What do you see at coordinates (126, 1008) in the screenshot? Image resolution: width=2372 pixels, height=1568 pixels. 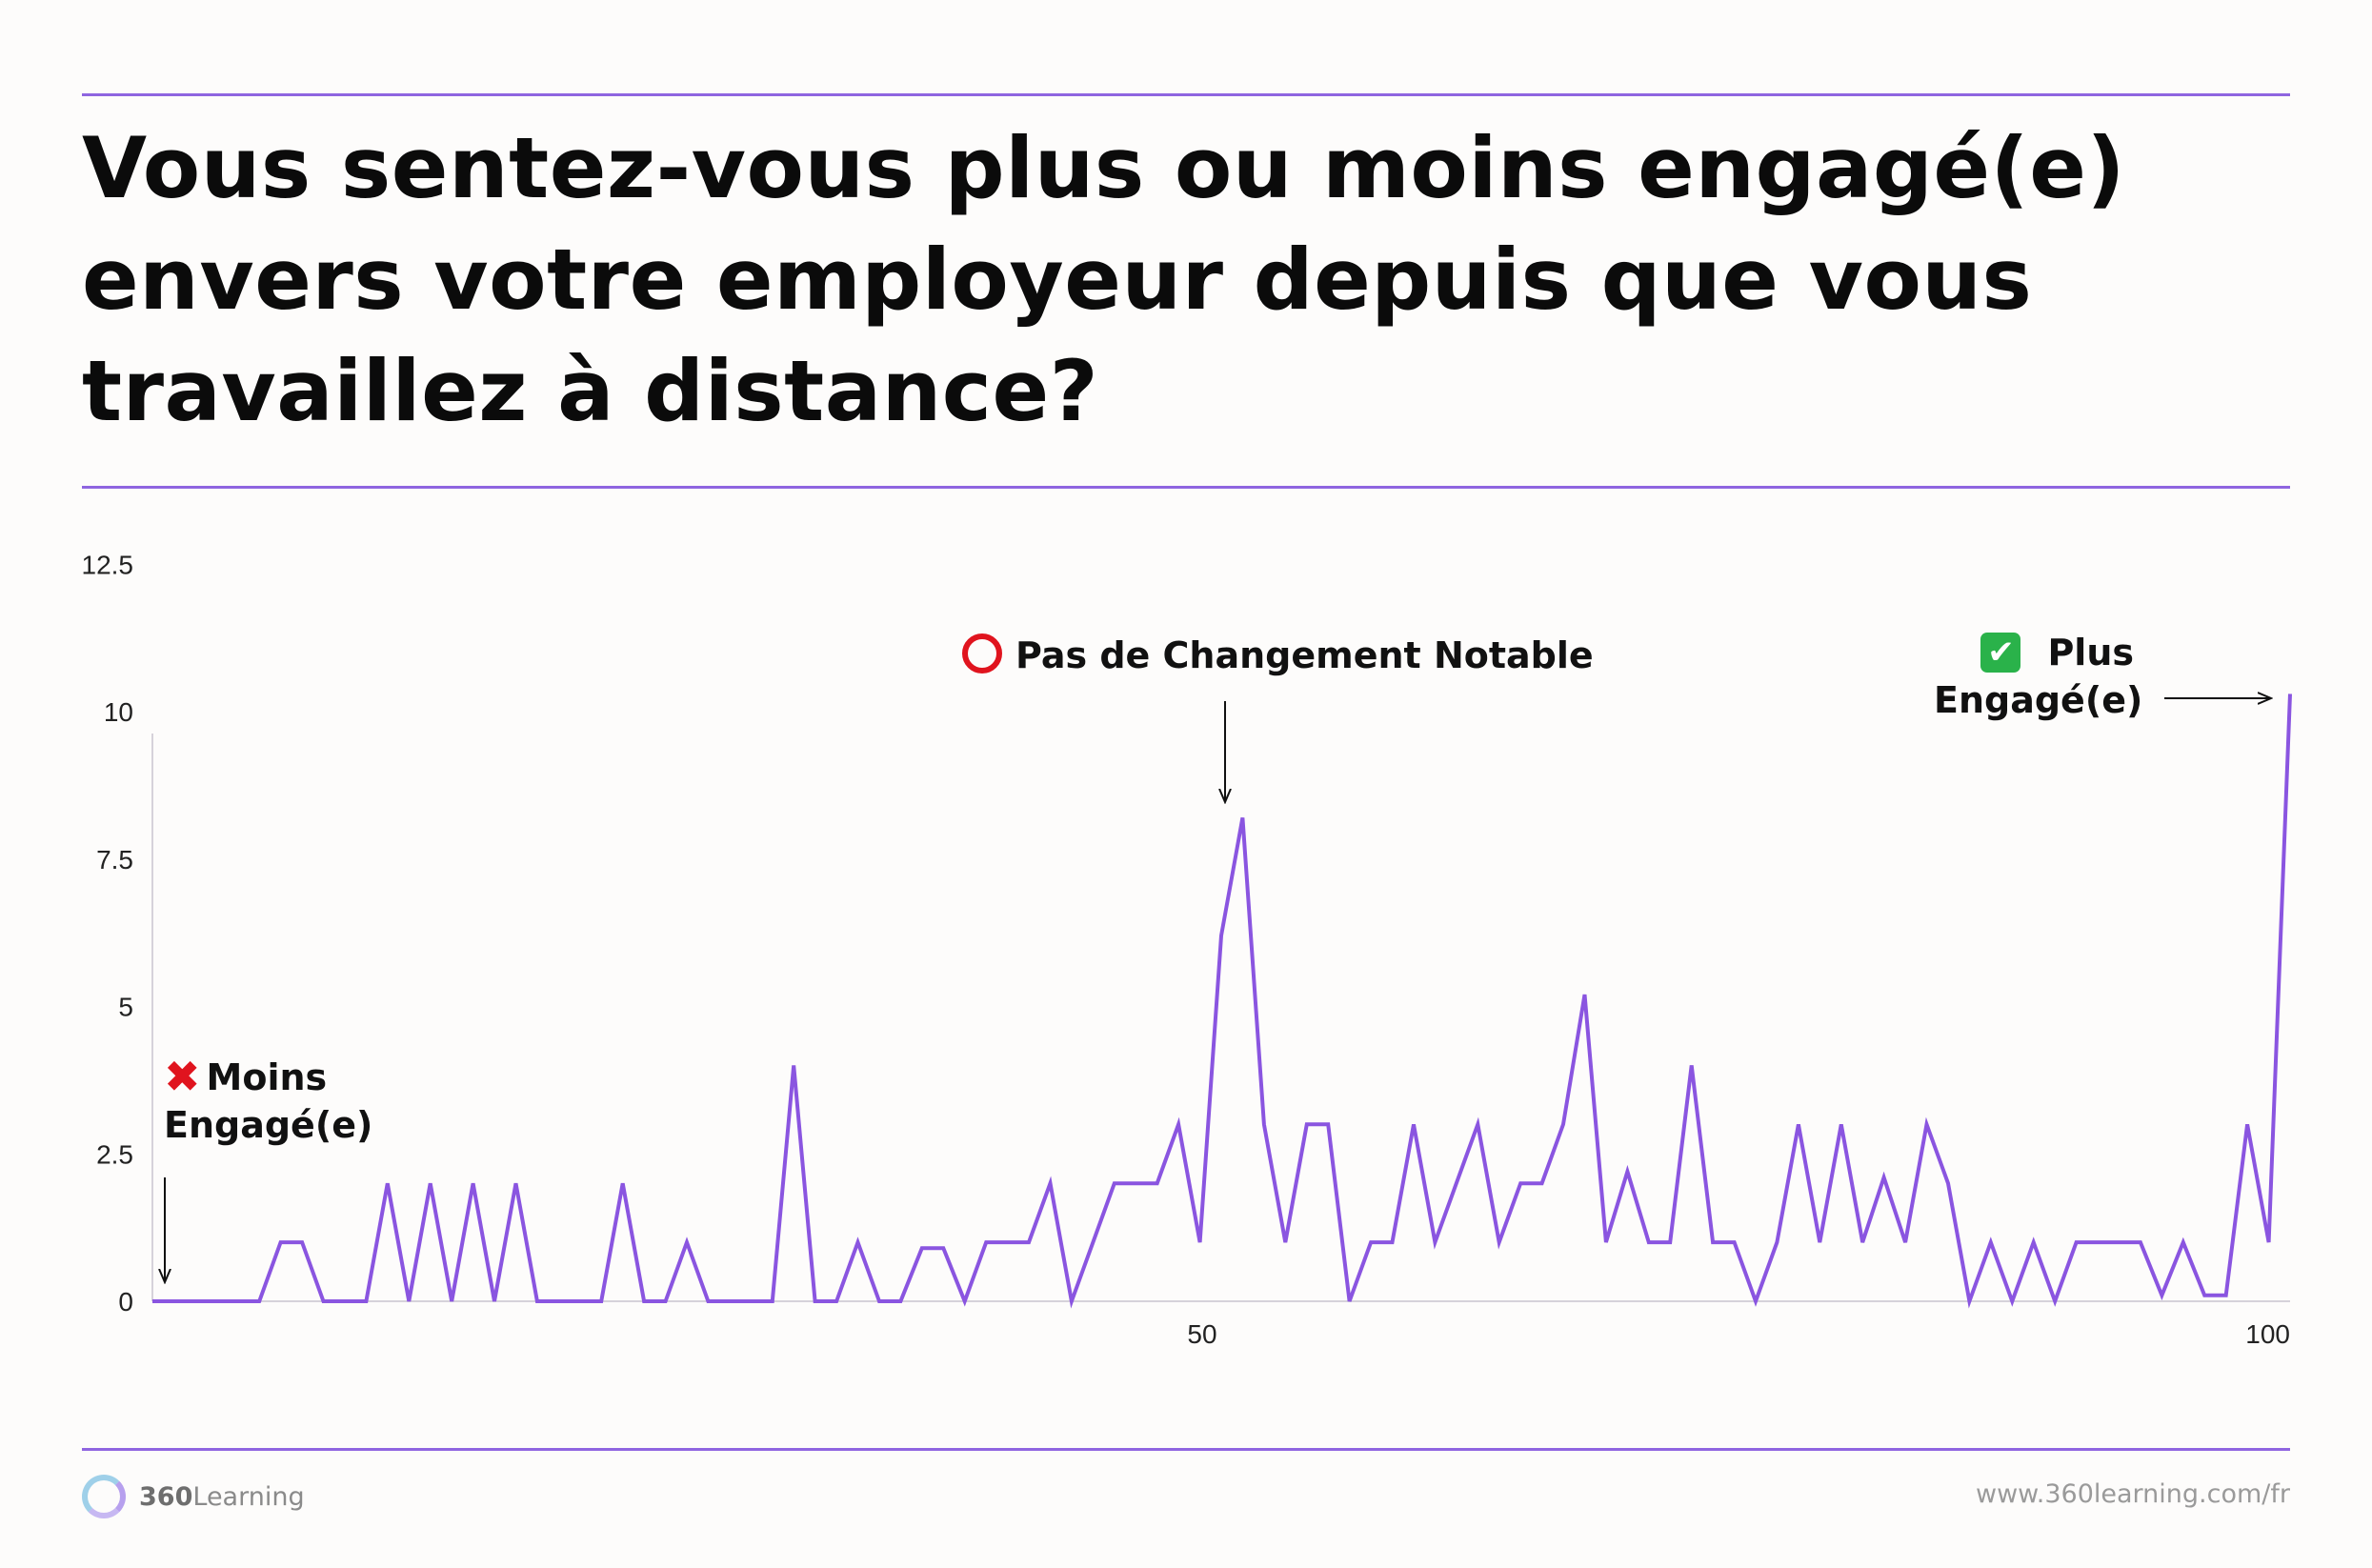 I see `y-tick-label: 5` at bounding box center [126, 1008].